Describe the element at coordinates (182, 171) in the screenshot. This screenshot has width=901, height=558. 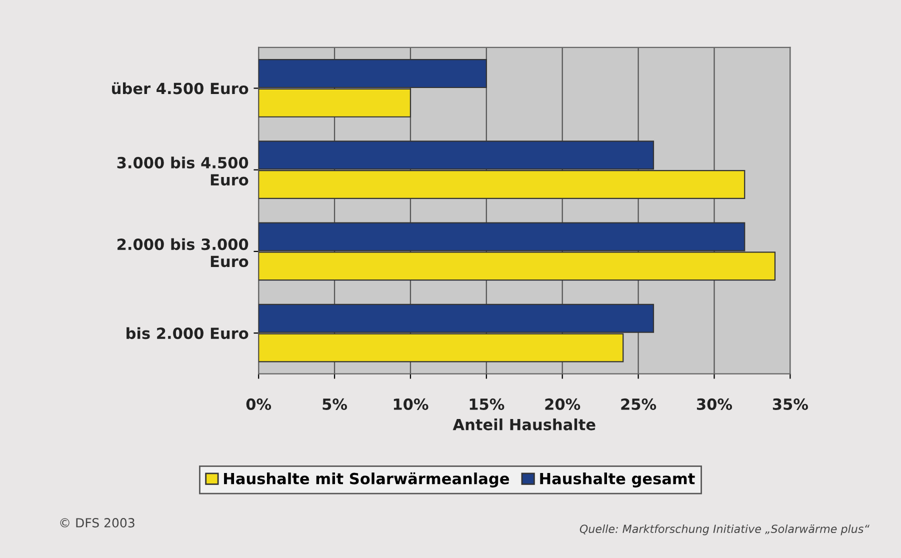
I see `y-tick-label: 3.000 bis 4.500 Euro` at that location.